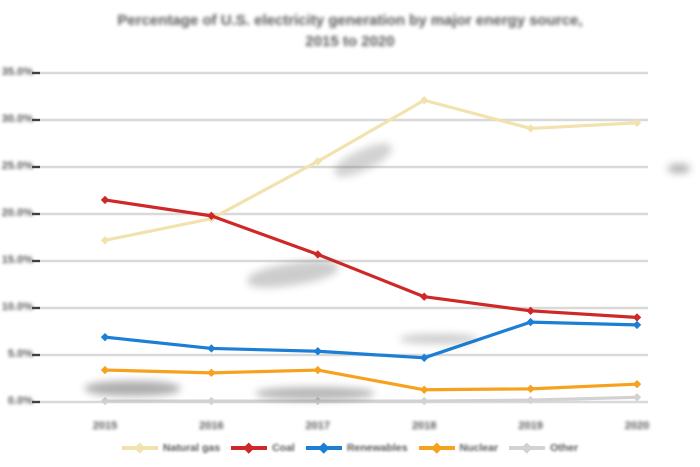 The width and height of the screenshot is (700, 467). What do you see at coordinates (17, 307) in the screenshot?
I see `y-axis-label: 10.0%` at bounding box center [17, 307].